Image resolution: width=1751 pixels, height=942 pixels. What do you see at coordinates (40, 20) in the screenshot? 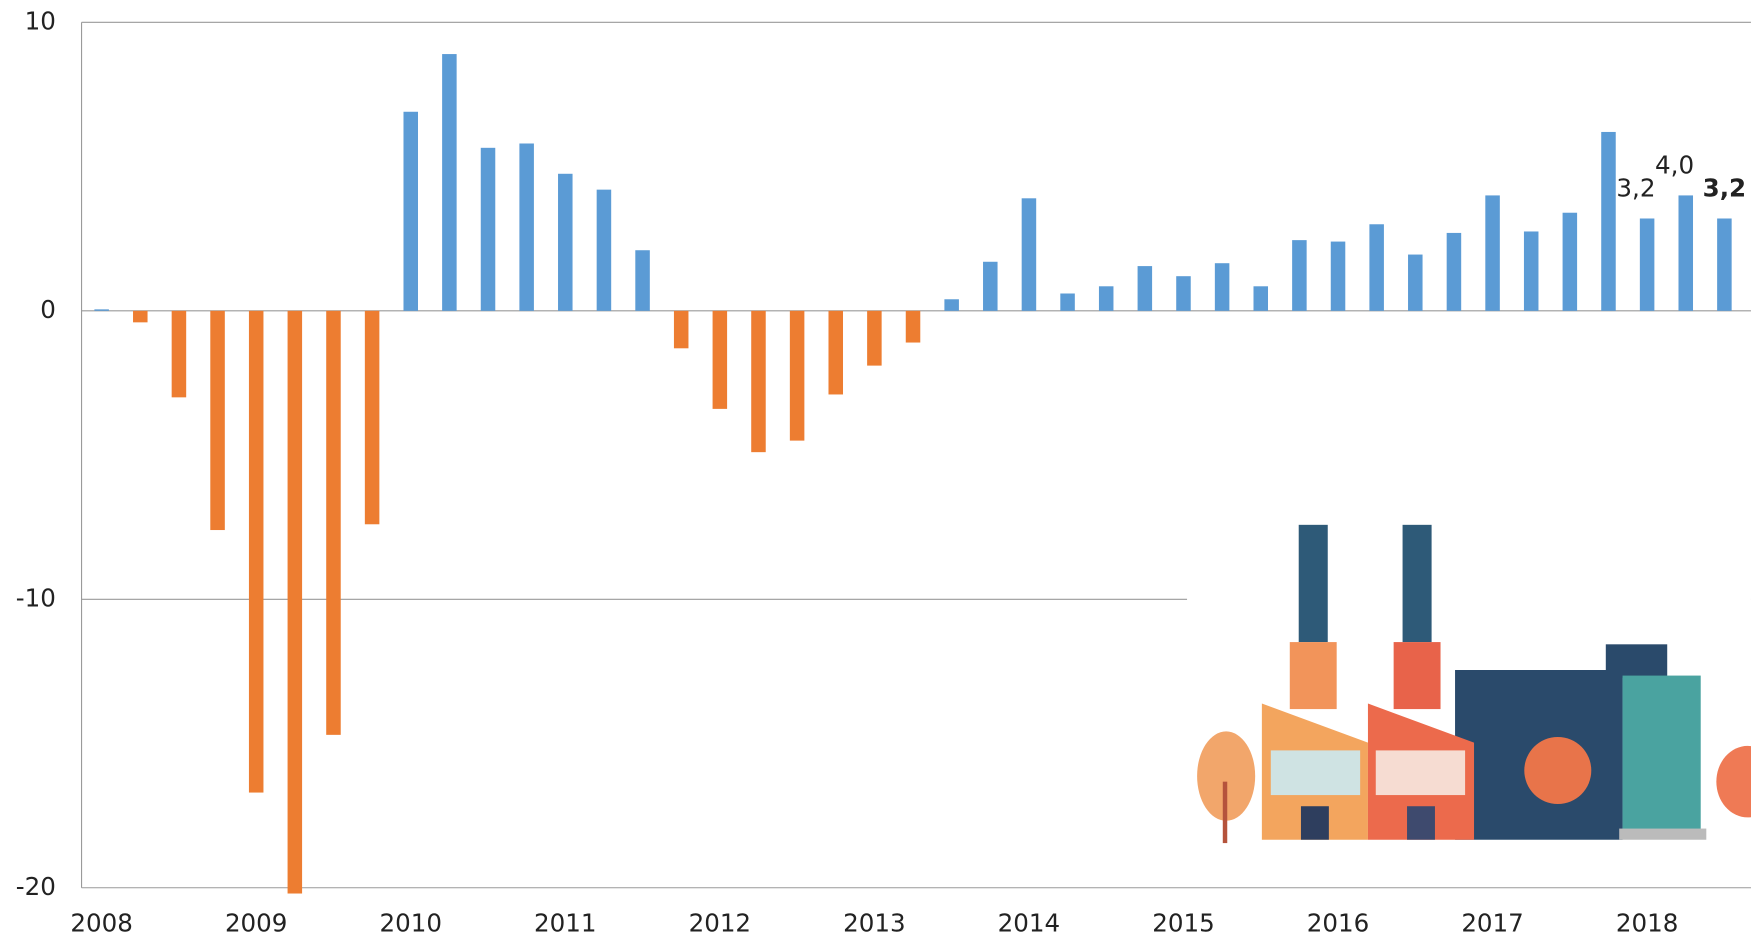
I see `y-tick-label: 10` at bounding box center [40, 20].